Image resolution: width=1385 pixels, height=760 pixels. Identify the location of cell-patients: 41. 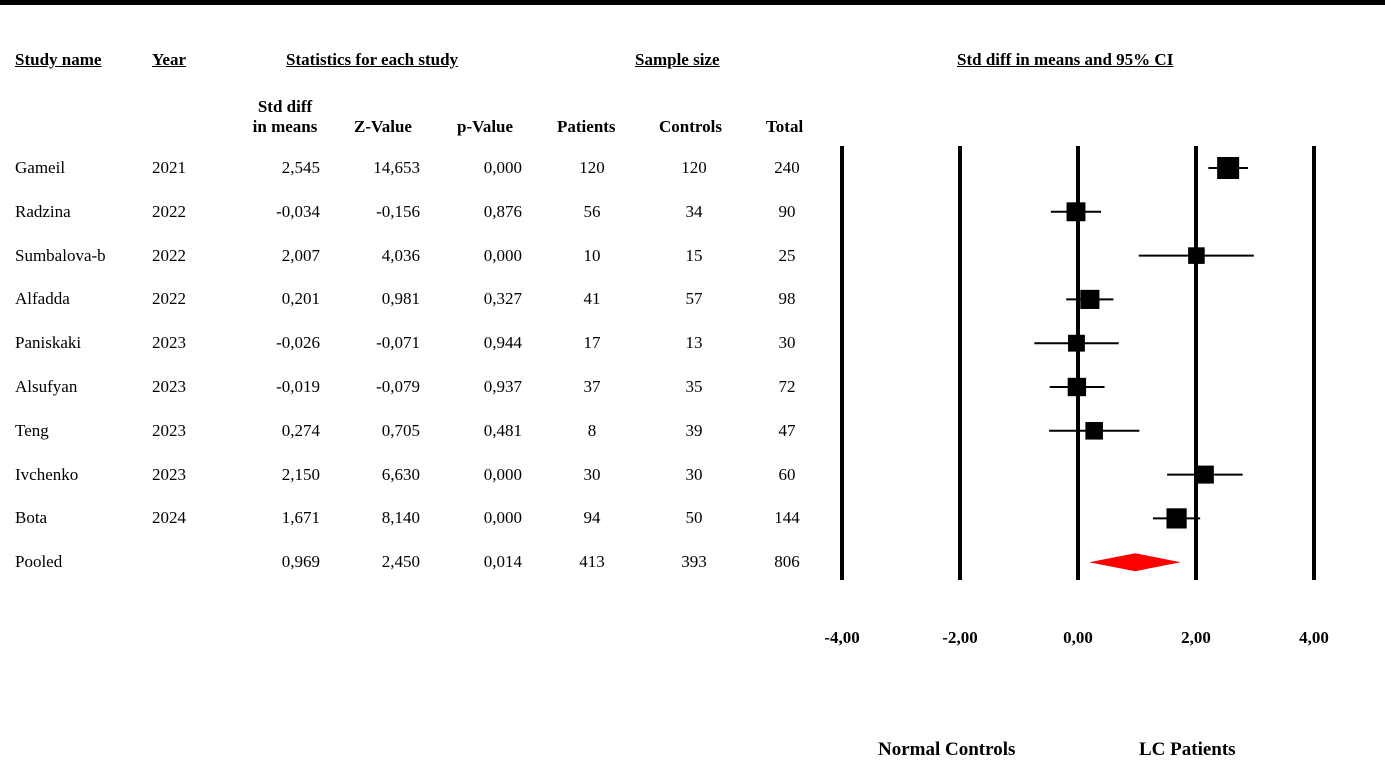
(592, 299).